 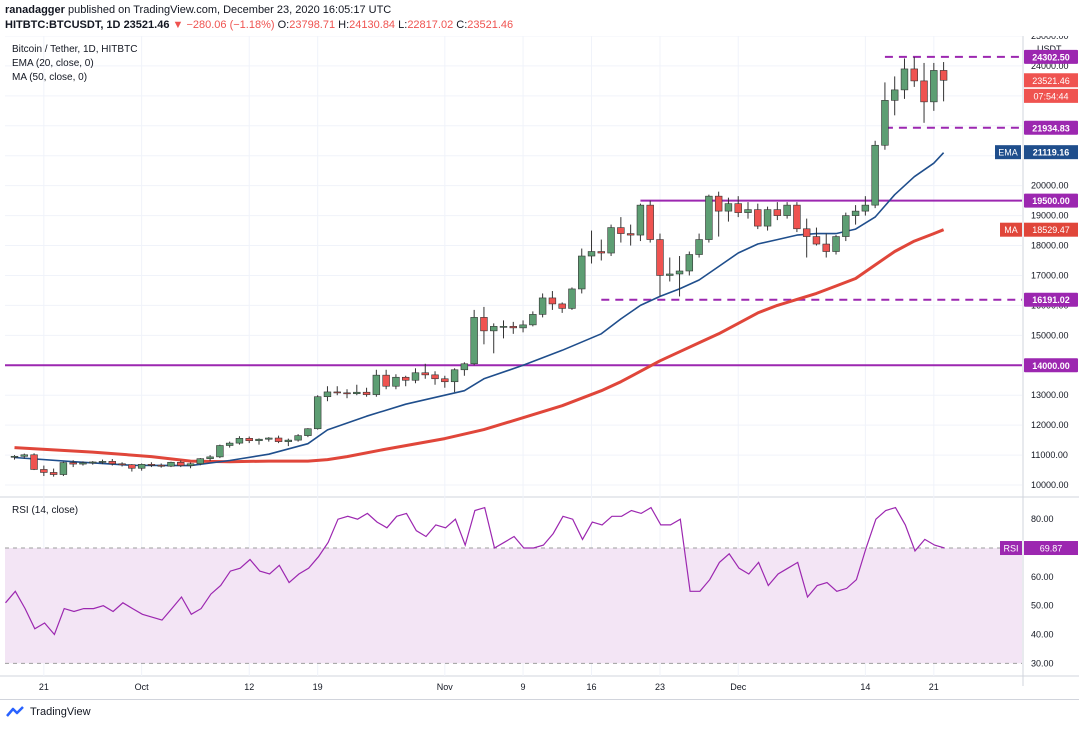 I want to click on rsi-value-label: 69.87, so click(x=1051, y=549).